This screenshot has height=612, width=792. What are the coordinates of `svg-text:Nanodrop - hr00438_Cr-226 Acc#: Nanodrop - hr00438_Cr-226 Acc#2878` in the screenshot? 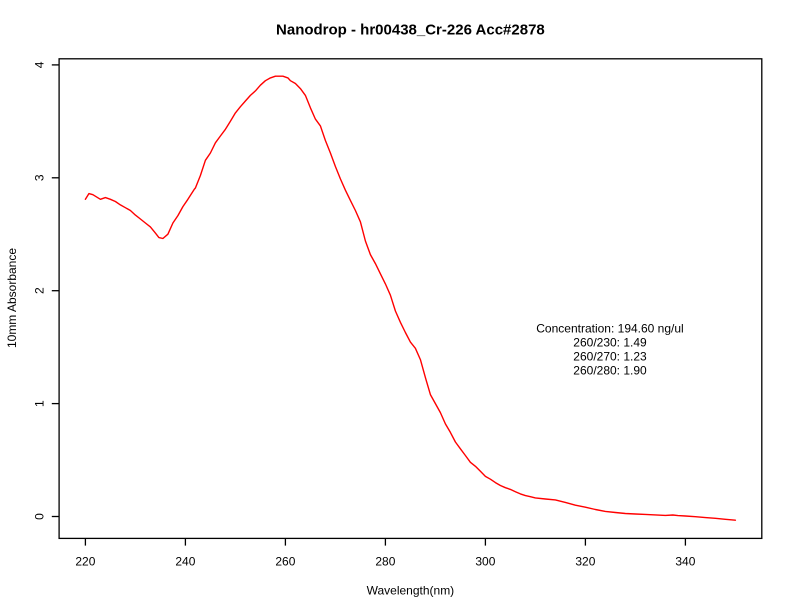 It's located at (410, 30).